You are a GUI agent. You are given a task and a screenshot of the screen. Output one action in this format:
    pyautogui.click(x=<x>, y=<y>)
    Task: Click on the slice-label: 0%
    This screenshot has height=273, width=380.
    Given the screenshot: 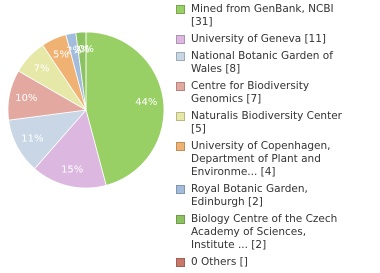 What is the action you would take?
    pyautogui.click(x=86, y=49)
    